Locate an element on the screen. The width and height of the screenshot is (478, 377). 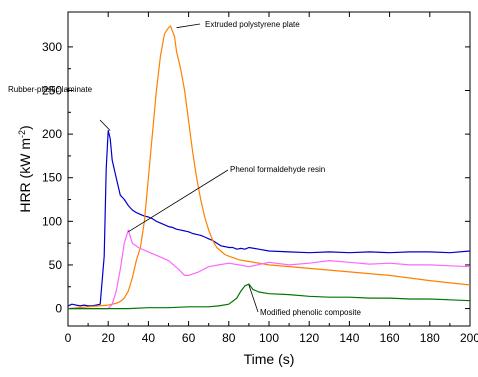
y-tick-label: 0 is located at coordinates (58, 309).